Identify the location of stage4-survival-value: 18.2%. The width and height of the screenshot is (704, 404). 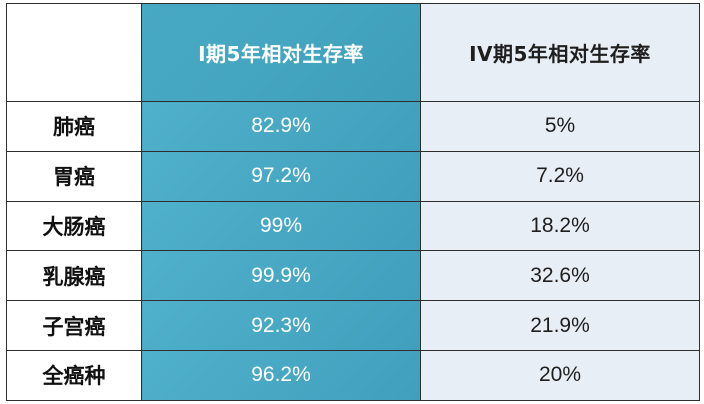
(560, 226).